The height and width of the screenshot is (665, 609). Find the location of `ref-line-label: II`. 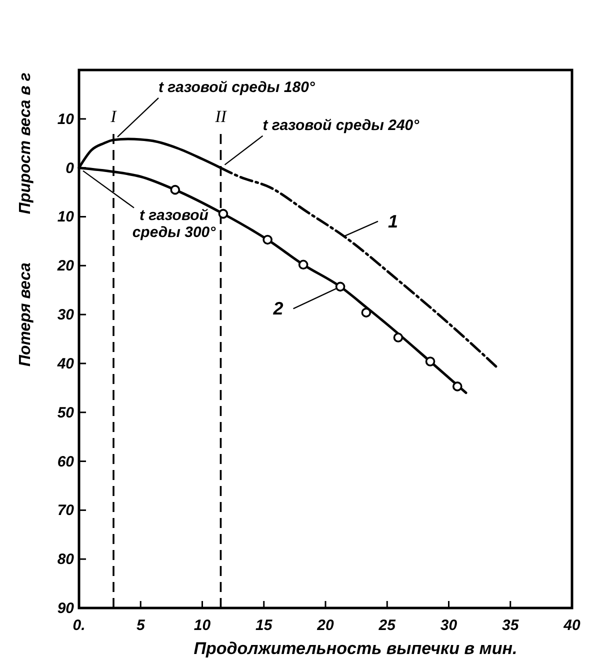

ref-line-label: II is located at coordinates (221, 116).